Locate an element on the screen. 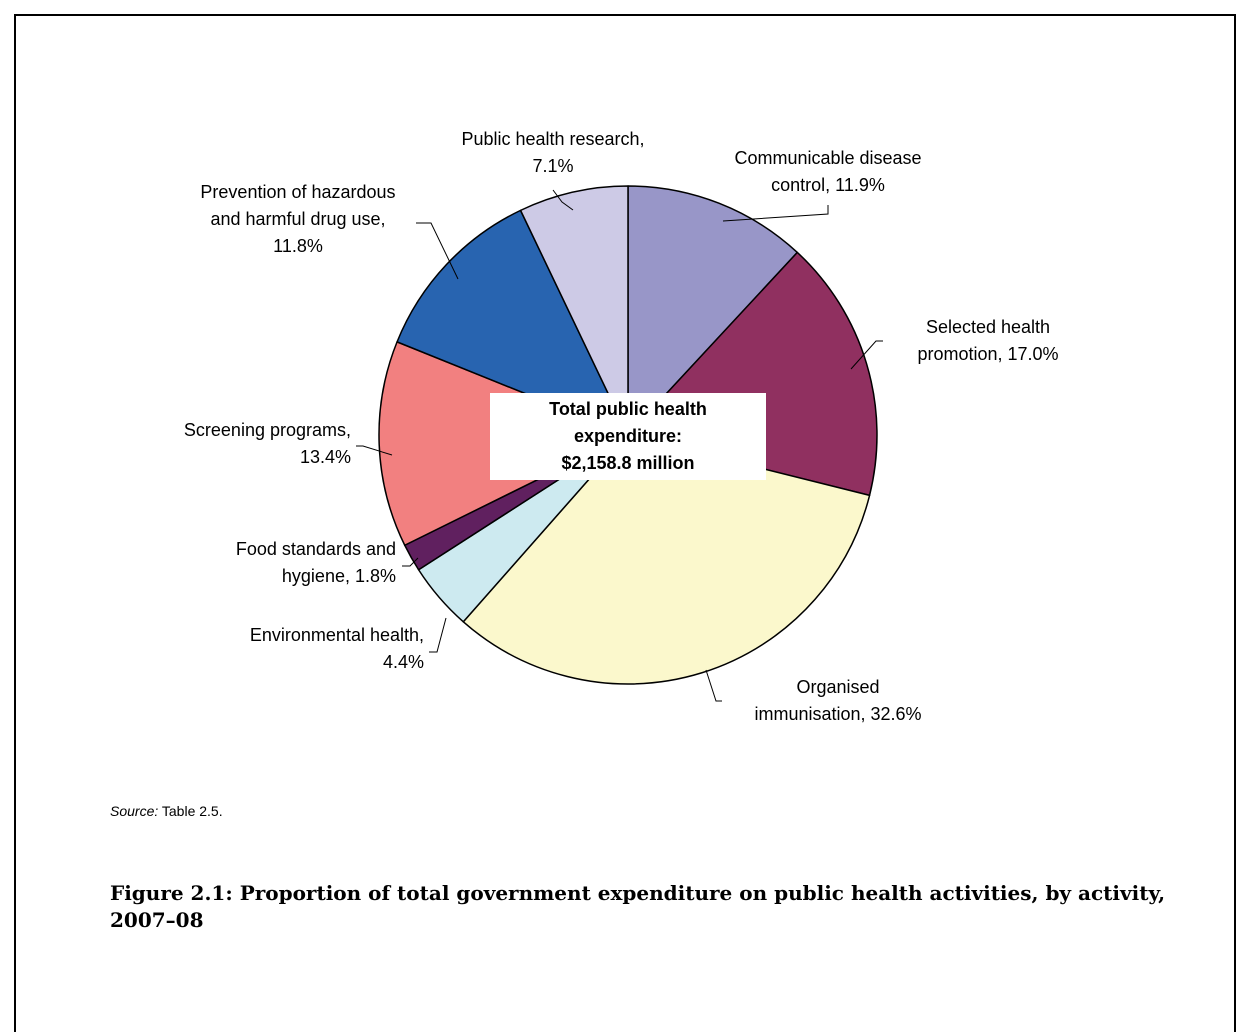  slice-label-line: Environmental health, is located at coordinates (337, 635).